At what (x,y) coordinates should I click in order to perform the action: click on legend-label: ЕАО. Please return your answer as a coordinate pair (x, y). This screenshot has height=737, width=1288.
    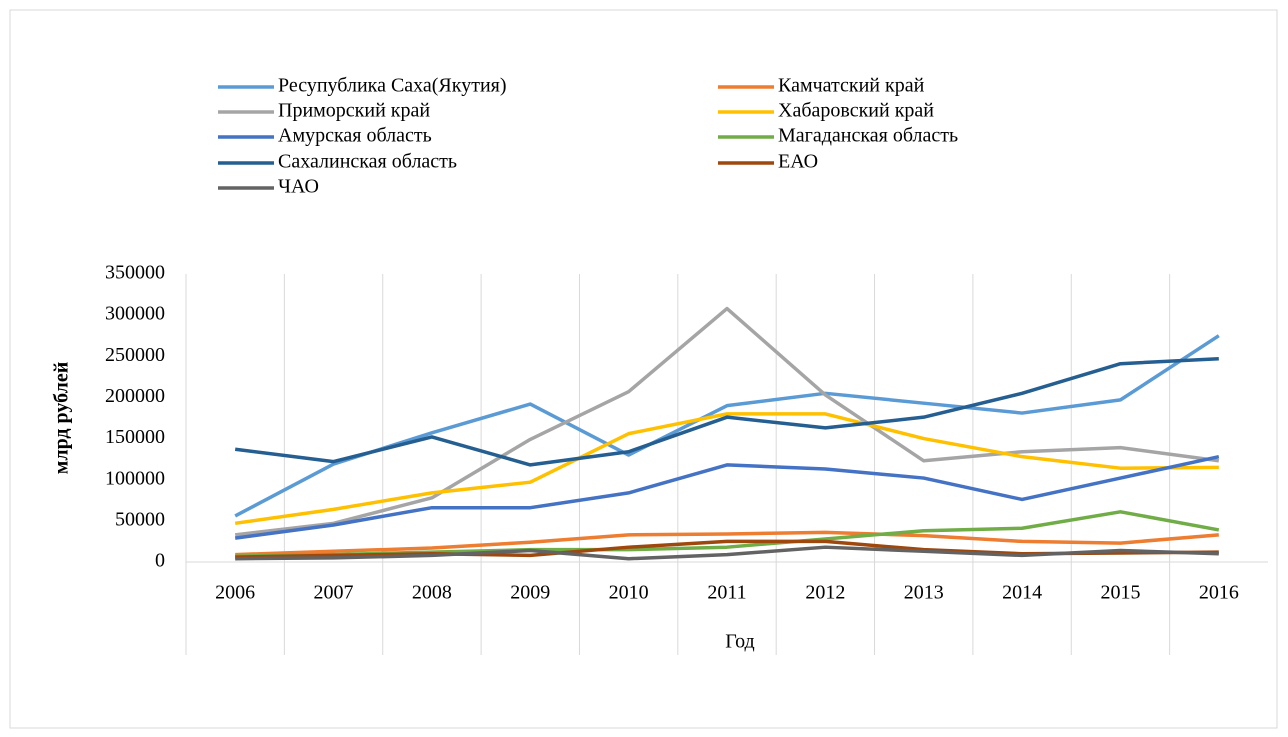
    Looking at the image, I should click on (798, 162).